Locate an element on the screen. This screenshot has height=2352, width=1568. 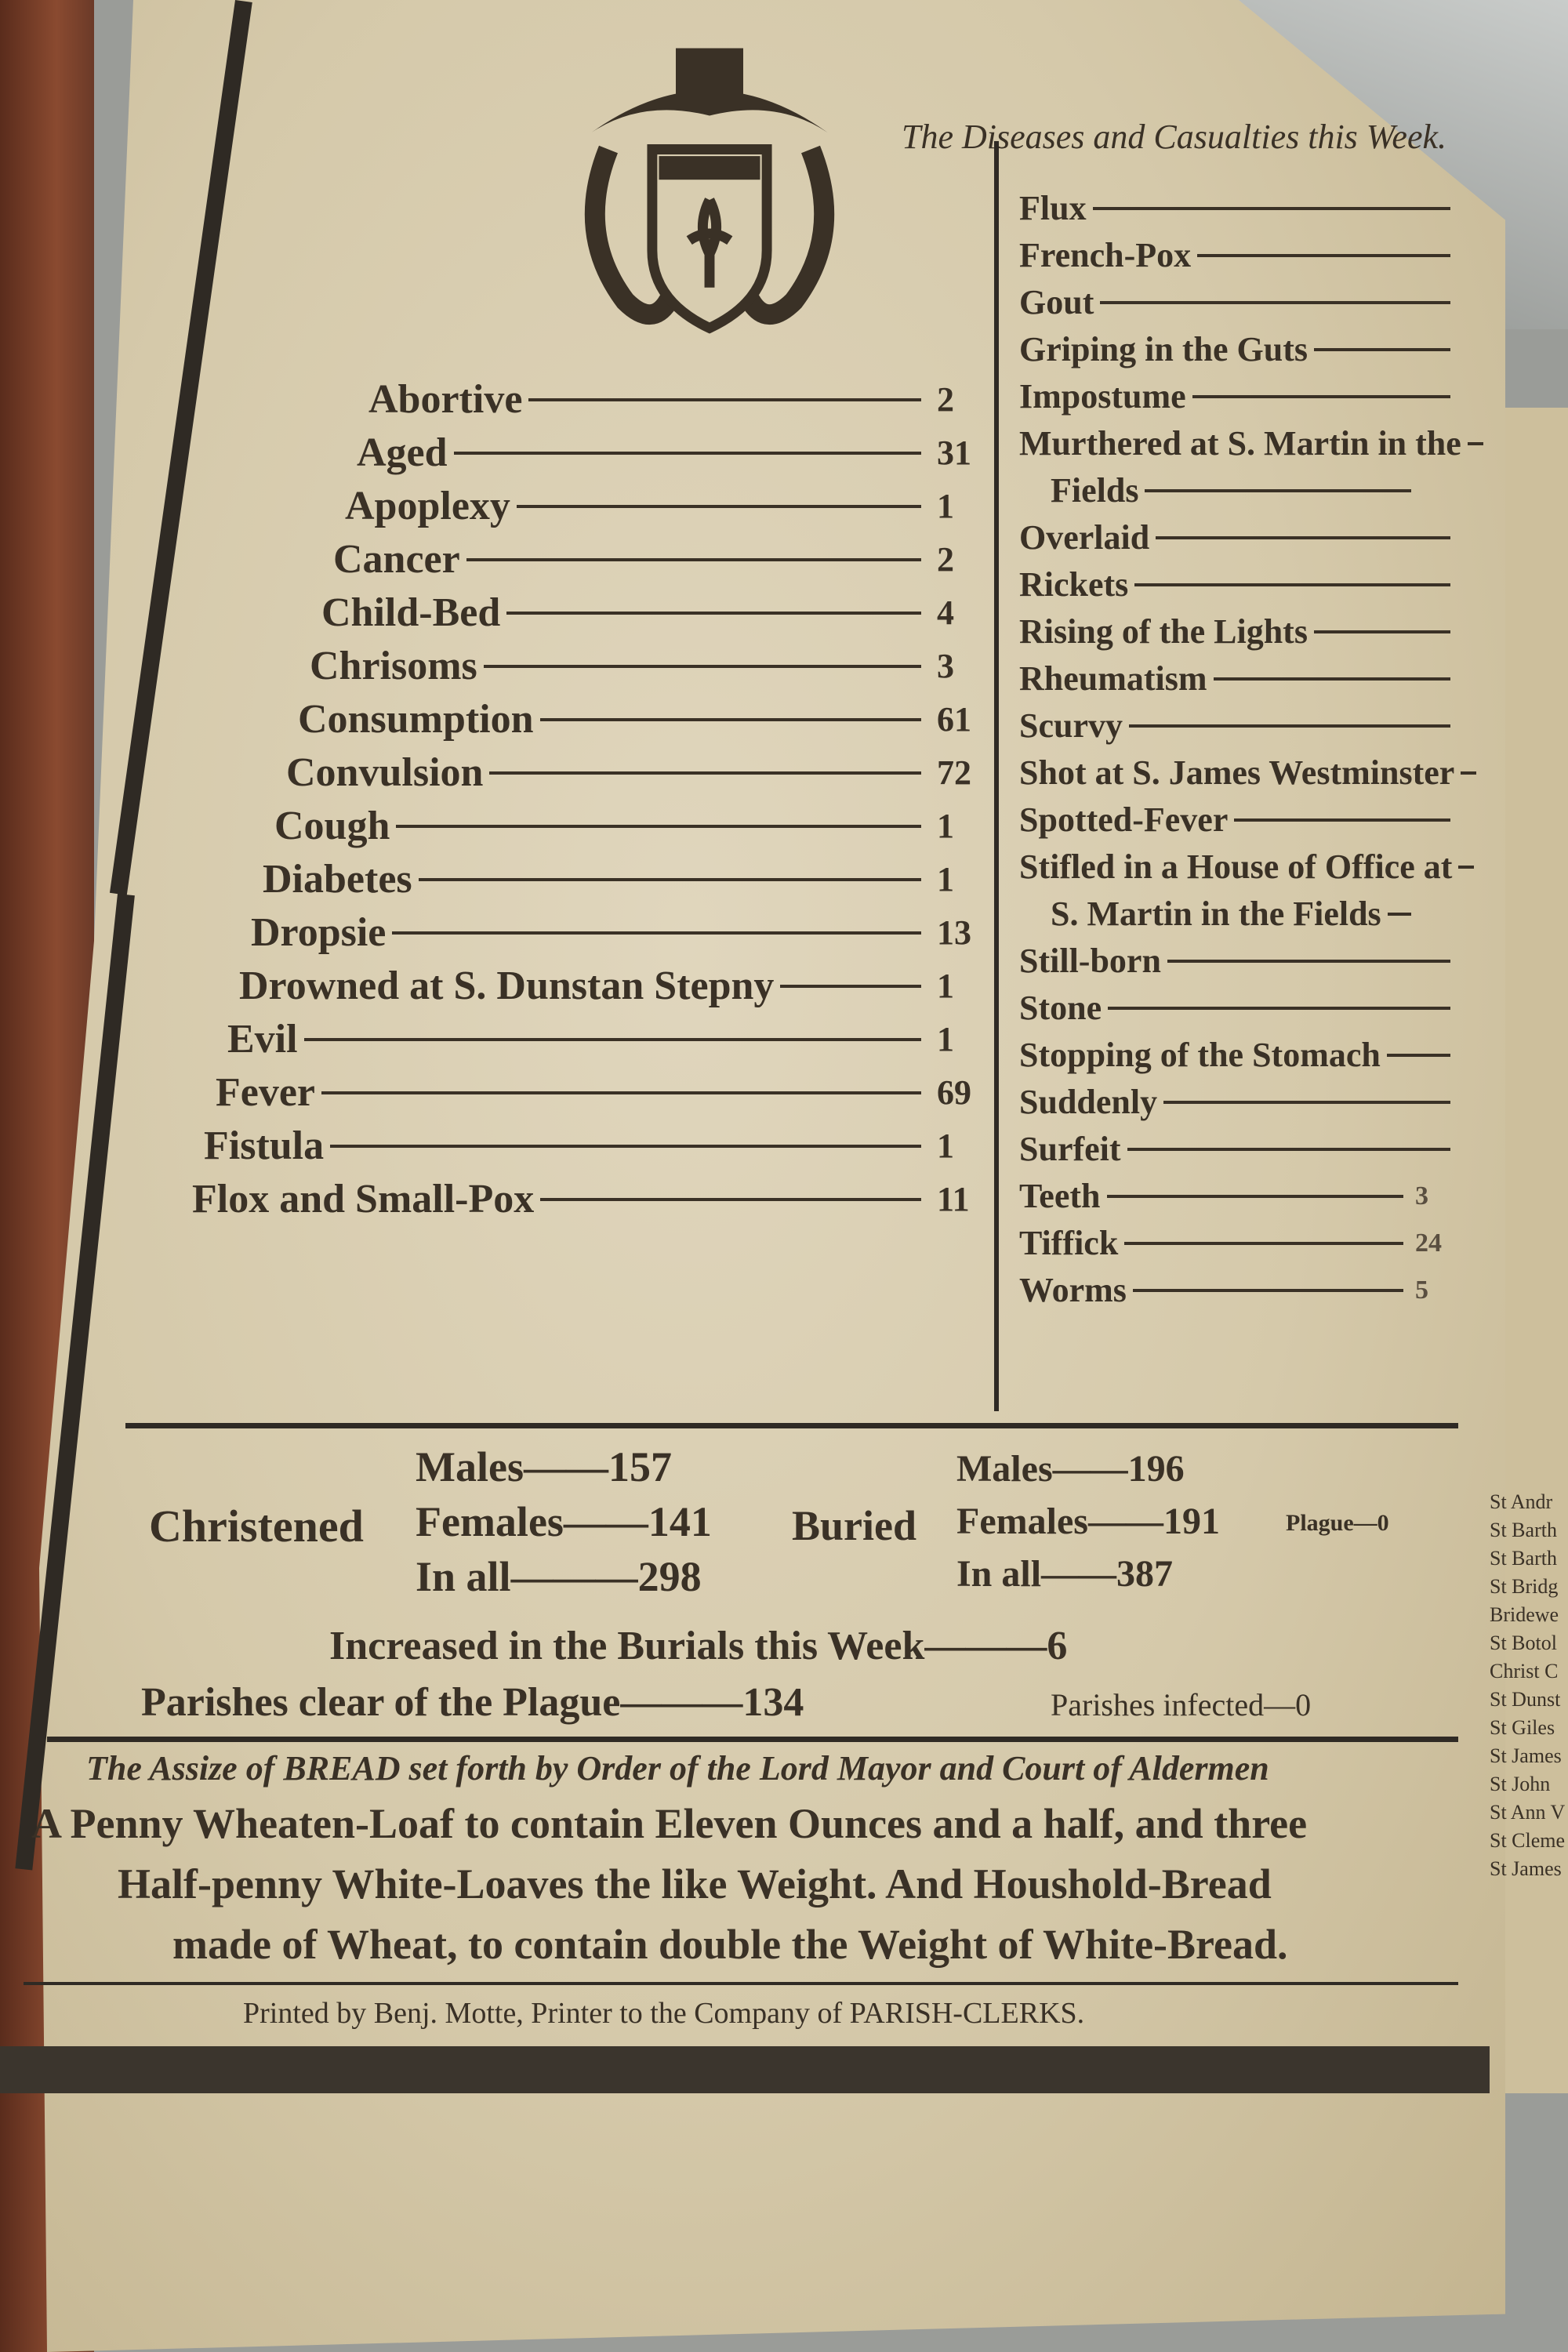
disease-row: Child-Bed is located at coordinates (621, 613).